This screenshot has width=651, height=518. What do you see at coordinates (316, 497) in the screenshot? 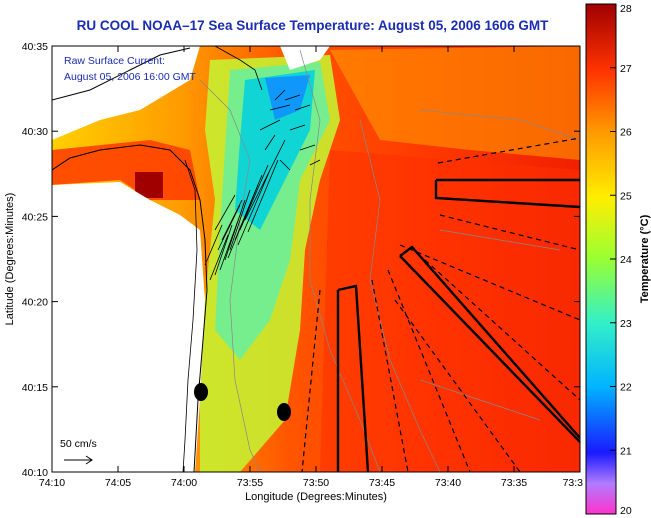
I see `x-axis-label: Longitude (Degrees:Minutes)` at bounding box center [316, 497].